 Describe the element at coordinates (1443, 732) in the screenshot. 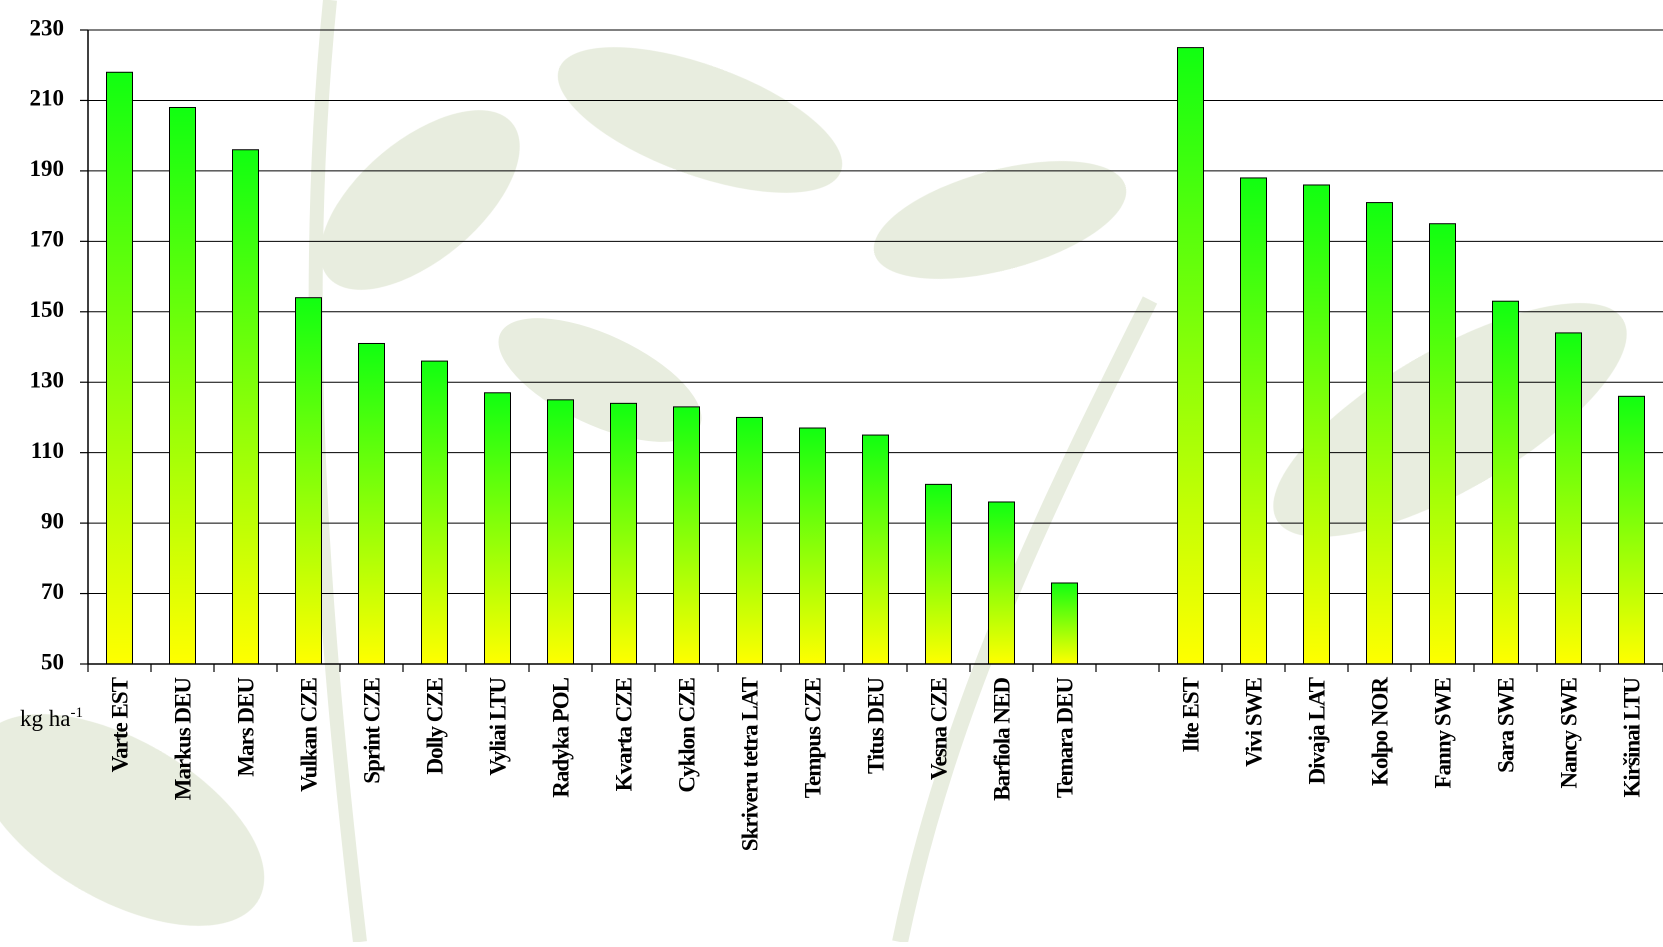

I see `x-tick-label: Fanny SWE` at that location.